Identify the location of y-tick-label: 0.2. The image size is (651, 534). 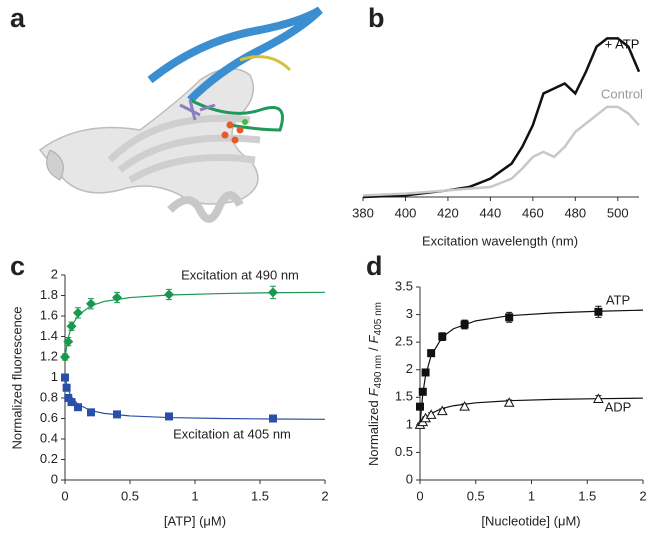
(49, 458).